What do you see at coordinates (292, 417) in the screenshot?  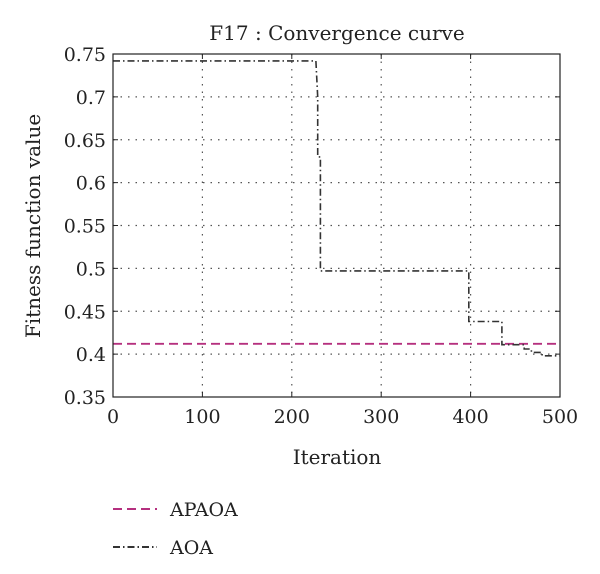 I see `x-tick-label: 200` at bounding box center [292, 417].